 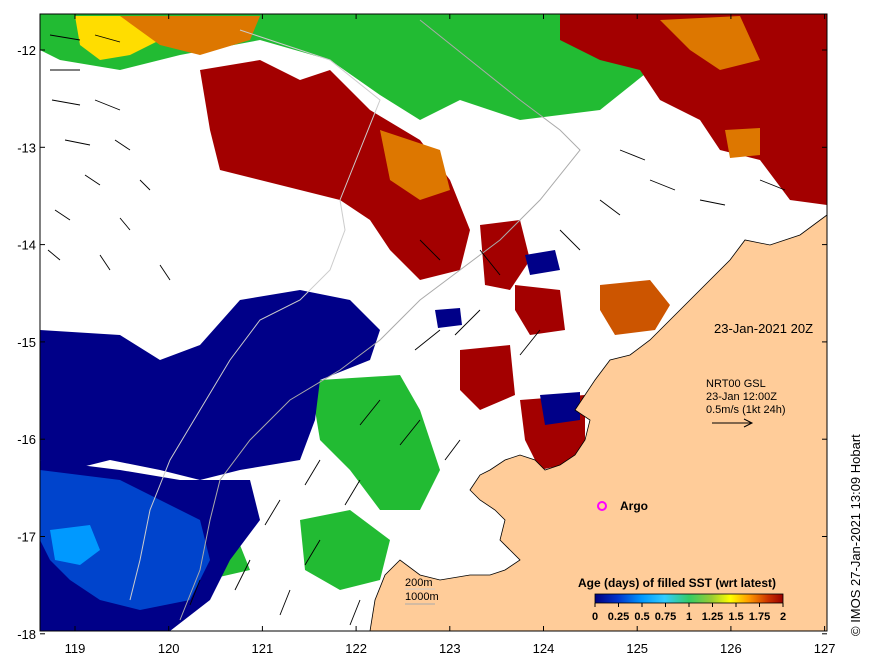 I want to click on colorbar-title: Age (days) of filled SST (wrt latest), so click(x=677, y=583).